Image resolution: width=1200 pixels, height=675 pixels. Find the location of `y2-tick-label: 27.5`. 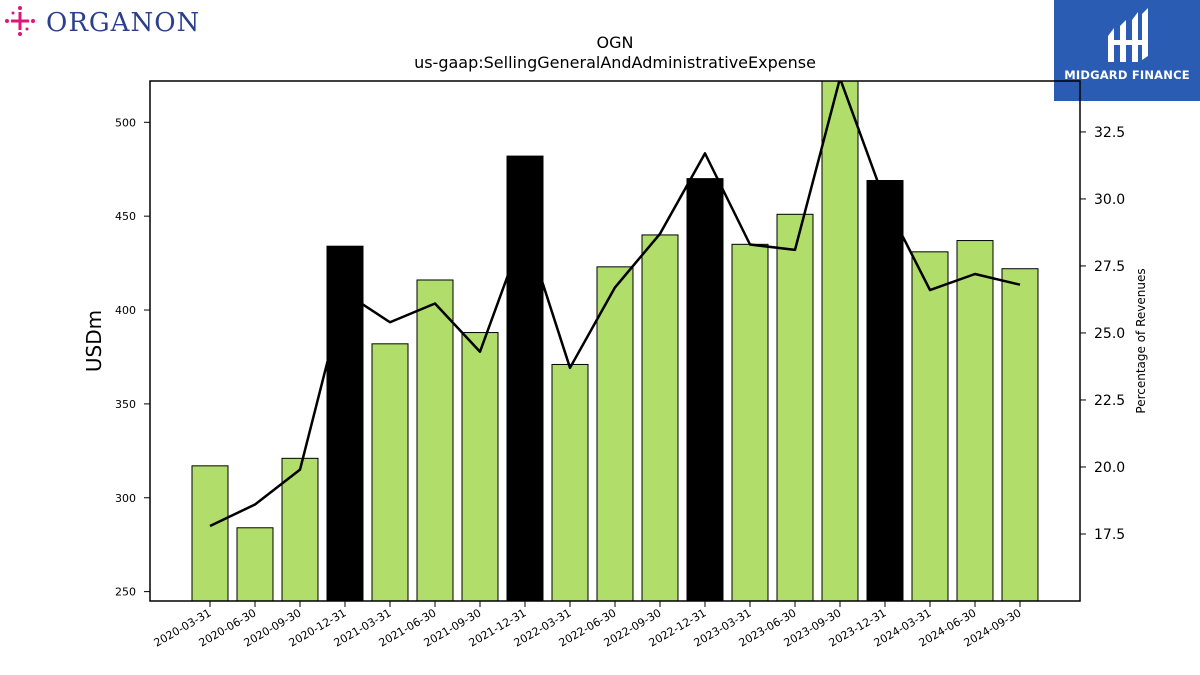

y2-tick-label: 27.5 is located at coordinates (1109, 267).